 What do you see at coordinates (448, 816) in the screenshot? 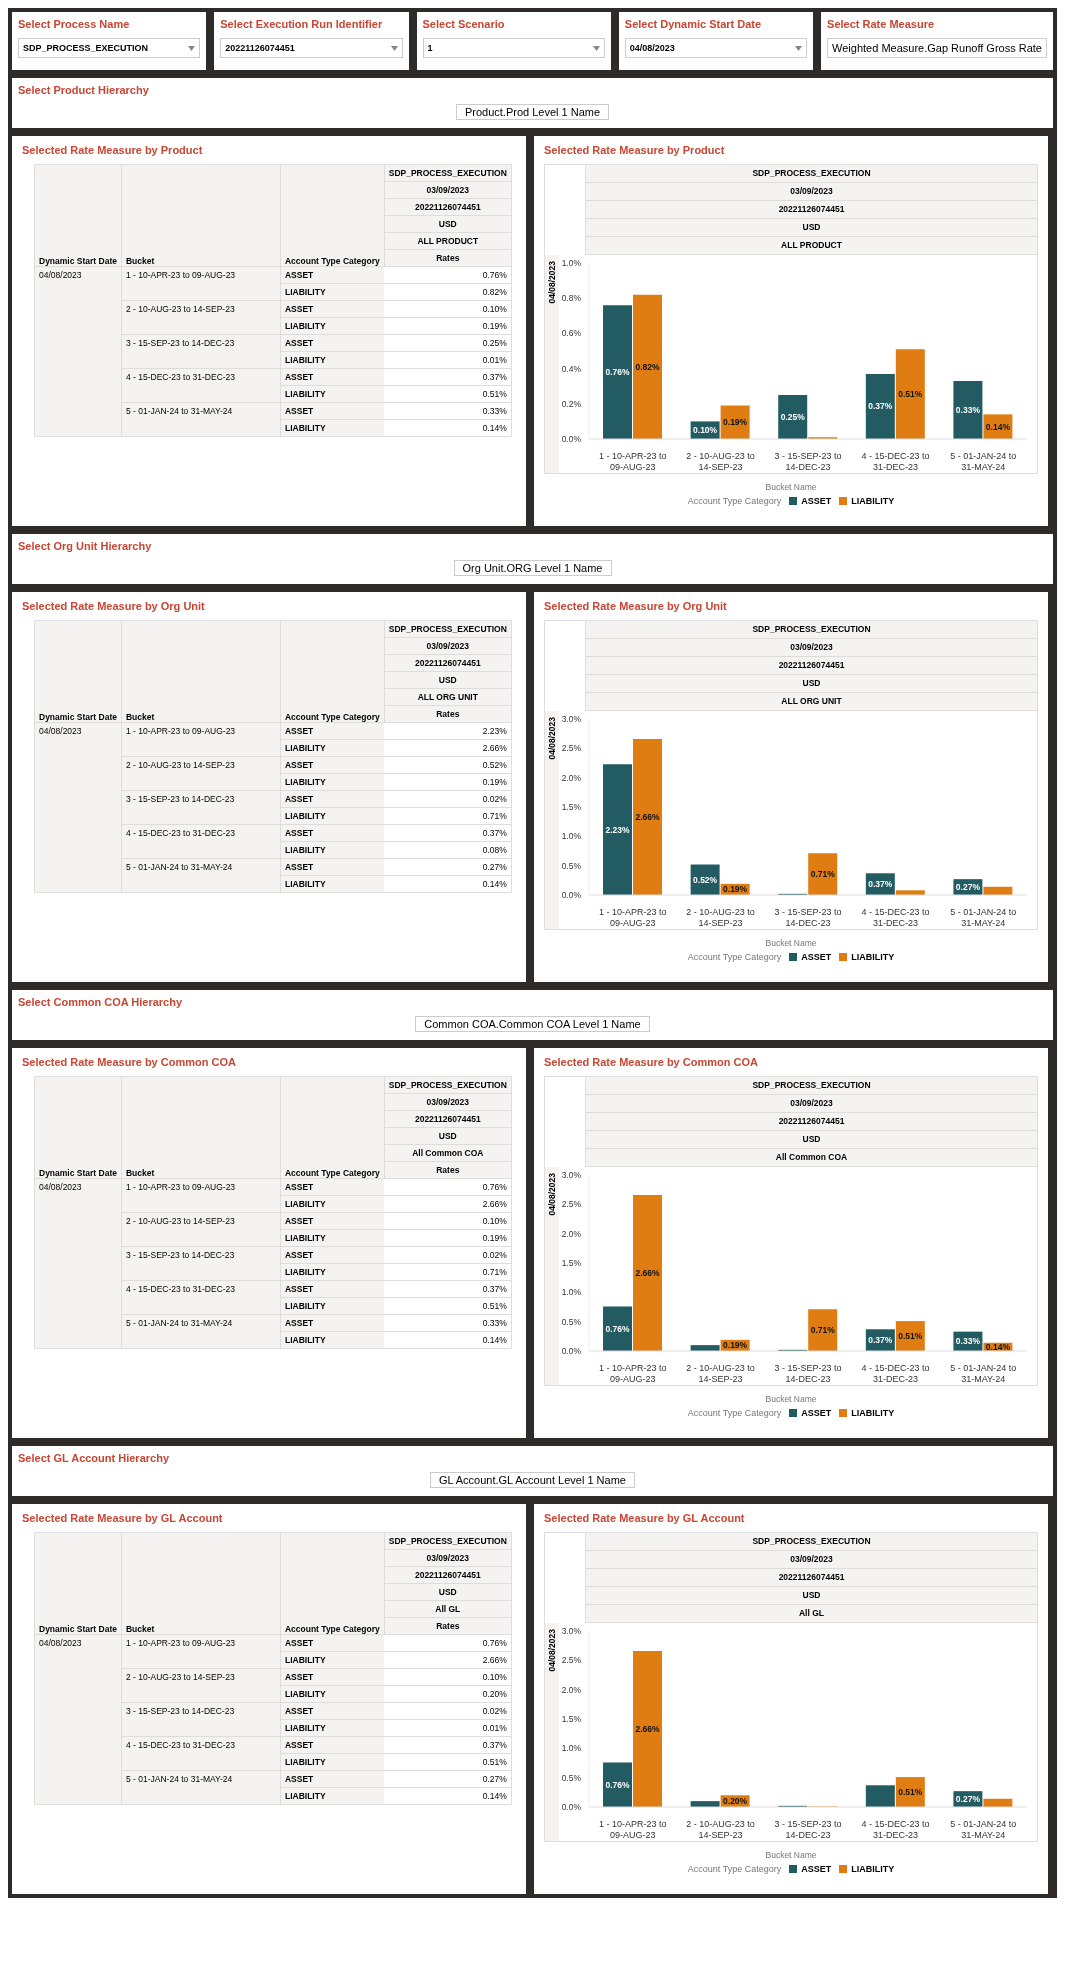
I see `text: 0.71%` at bounding box center [448, 816].